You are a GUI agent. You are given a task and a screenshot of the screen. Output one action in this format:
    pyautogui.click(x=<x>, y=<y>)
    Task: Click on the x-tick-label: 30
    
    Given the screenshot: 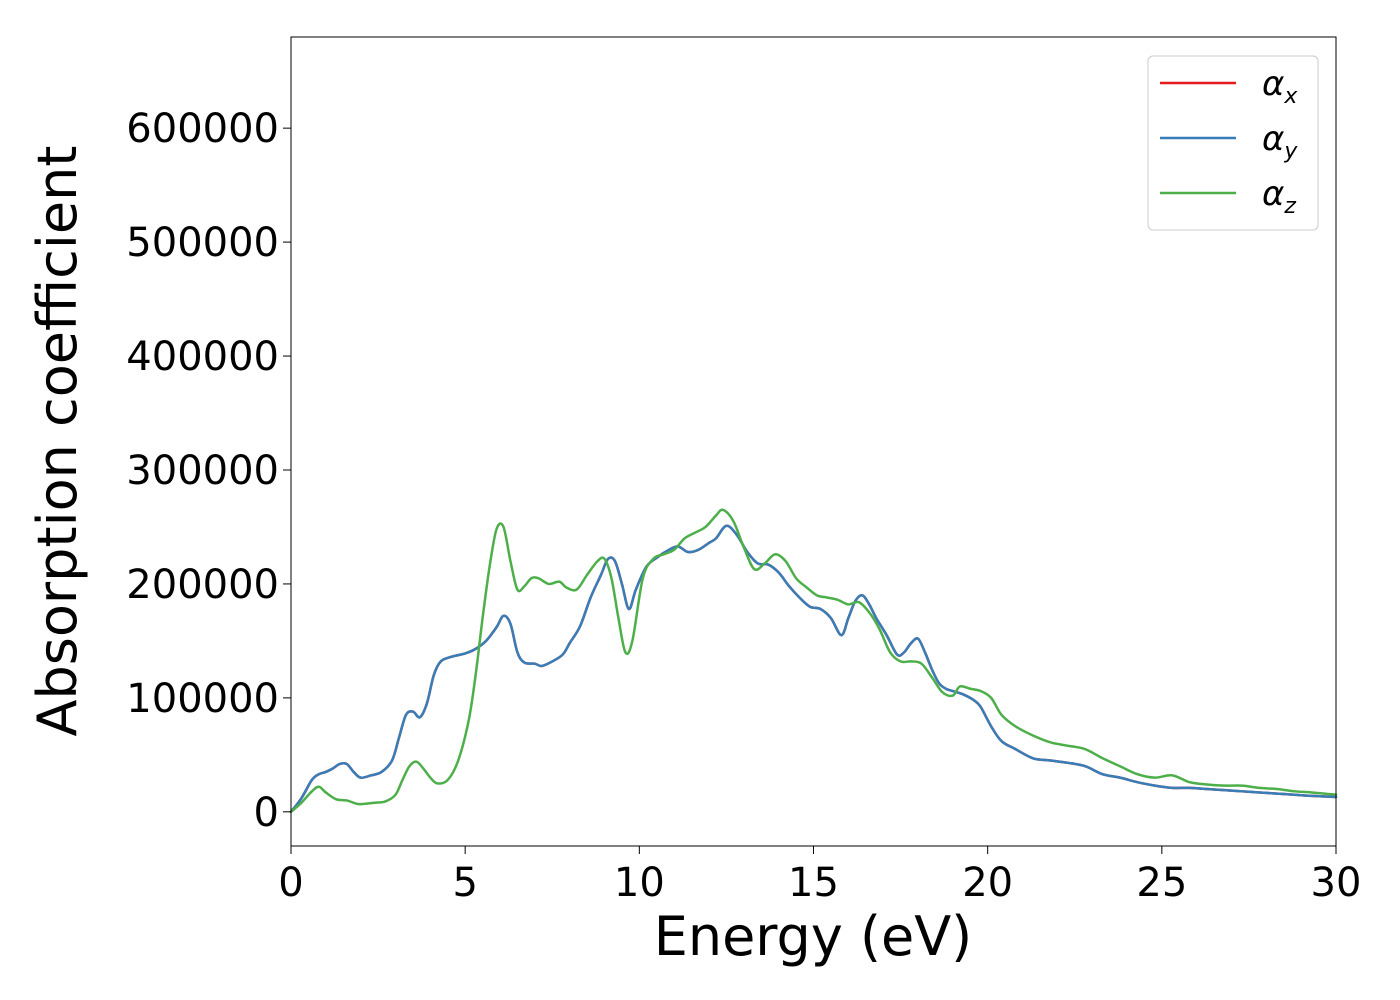 What is the action you would take?
    pyautogui.click(x=1336, y=883)
    